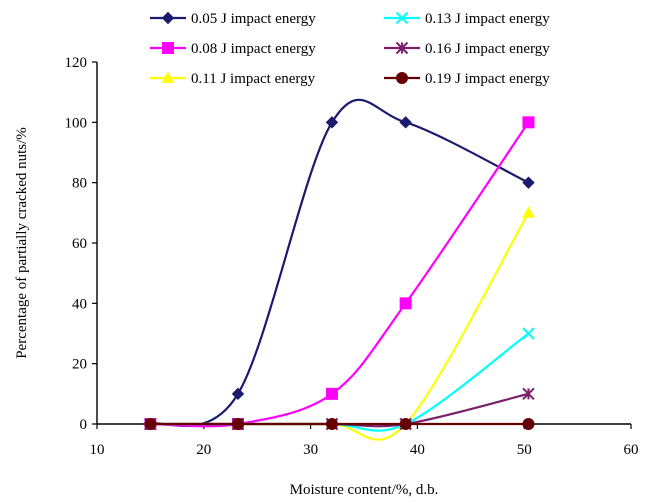  What do you see at coordinates (203, 450) in the screenshot?
I see `x-tick-label: 20` at bounding box center [203, 450].